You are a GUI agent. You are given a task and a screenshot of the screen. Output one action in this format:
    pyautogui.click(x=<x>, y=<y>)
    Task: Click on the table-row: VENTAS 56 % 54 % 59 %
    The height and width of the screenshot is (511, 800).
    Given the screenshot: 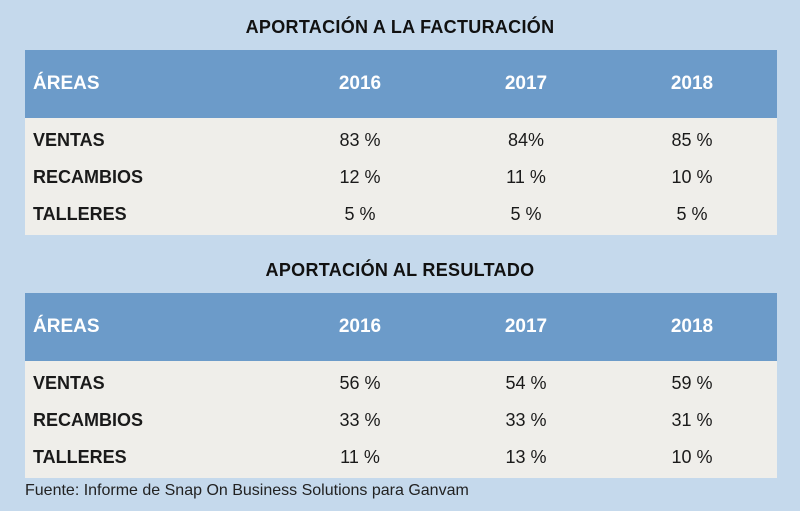 What is the action you would take?
    pyautogui.click(x=401, y=381)
    